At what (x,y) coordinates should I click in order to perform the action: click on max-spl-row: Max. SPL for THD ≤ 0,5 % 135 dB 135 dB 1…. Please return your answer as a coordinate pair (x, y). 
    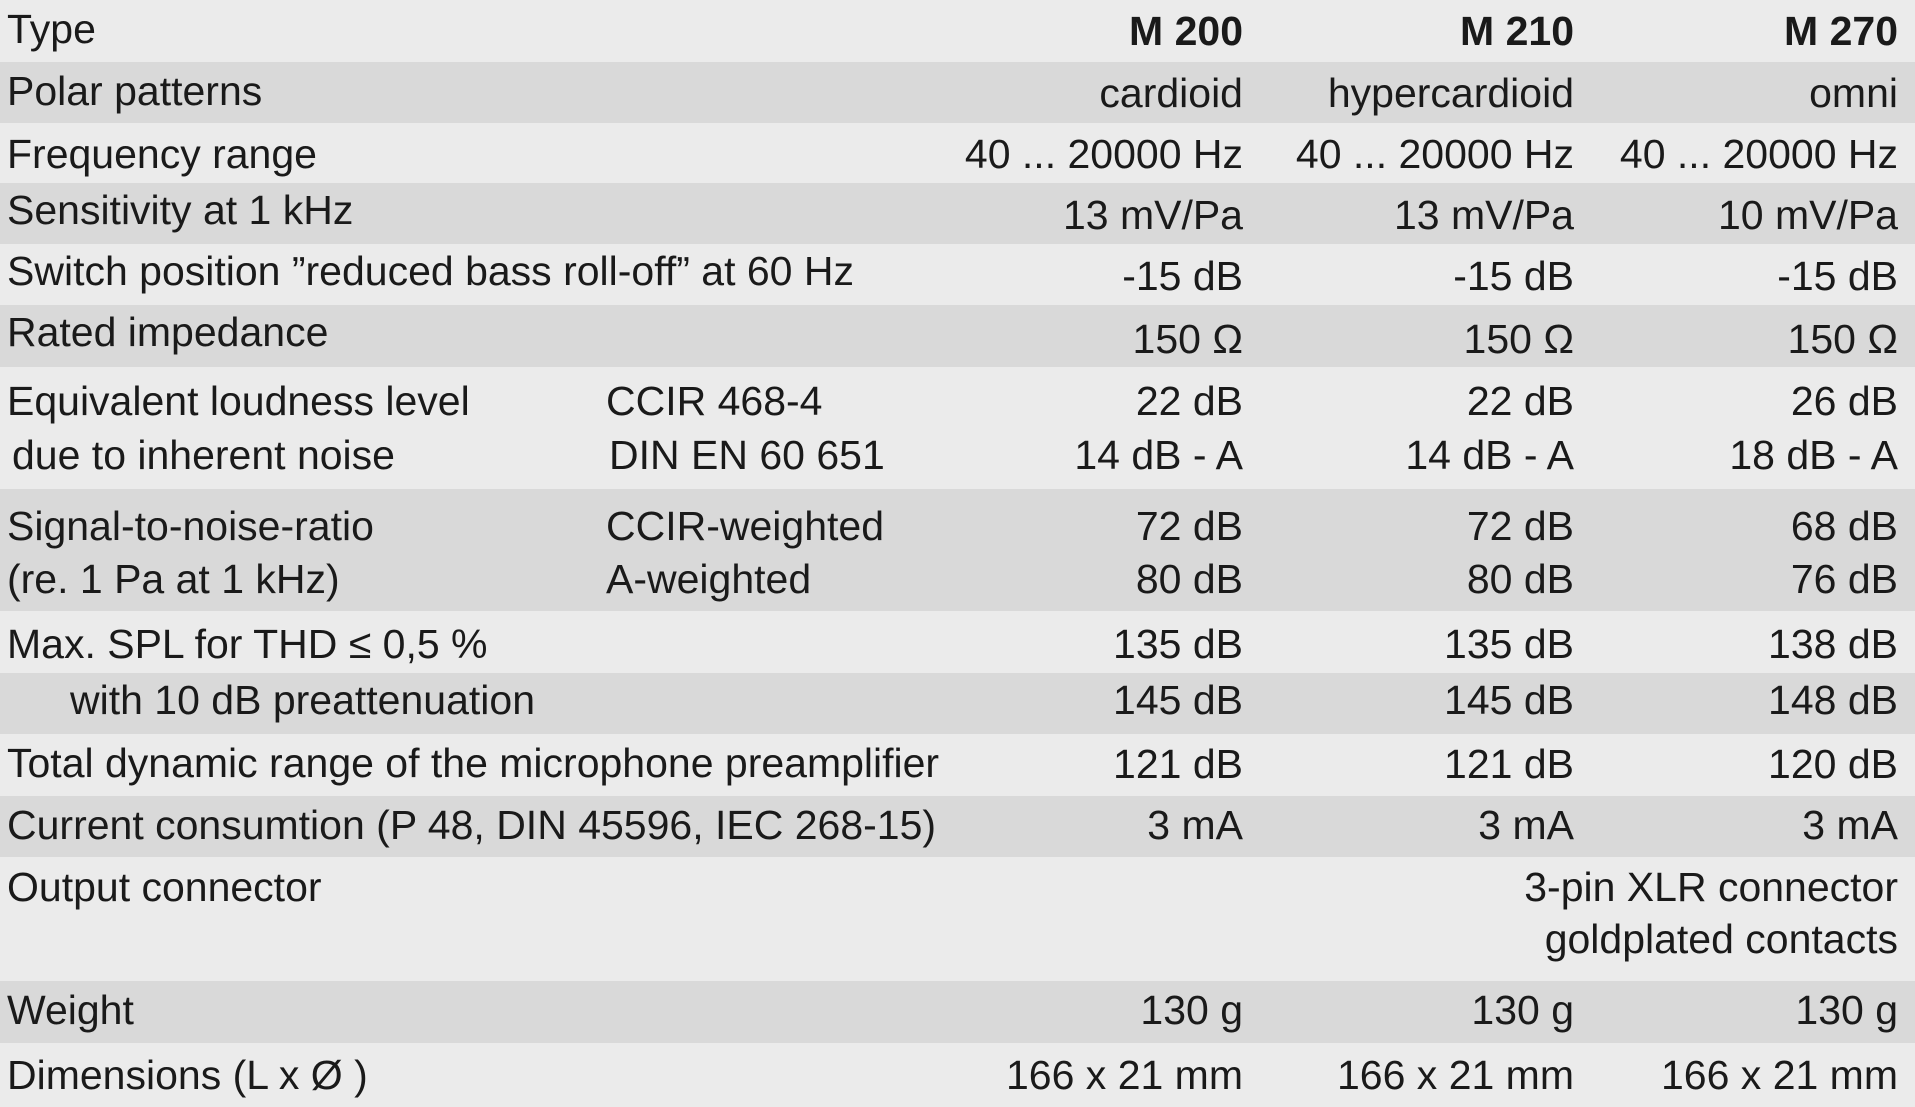
    Looking at the image, I should click on (957, 642).